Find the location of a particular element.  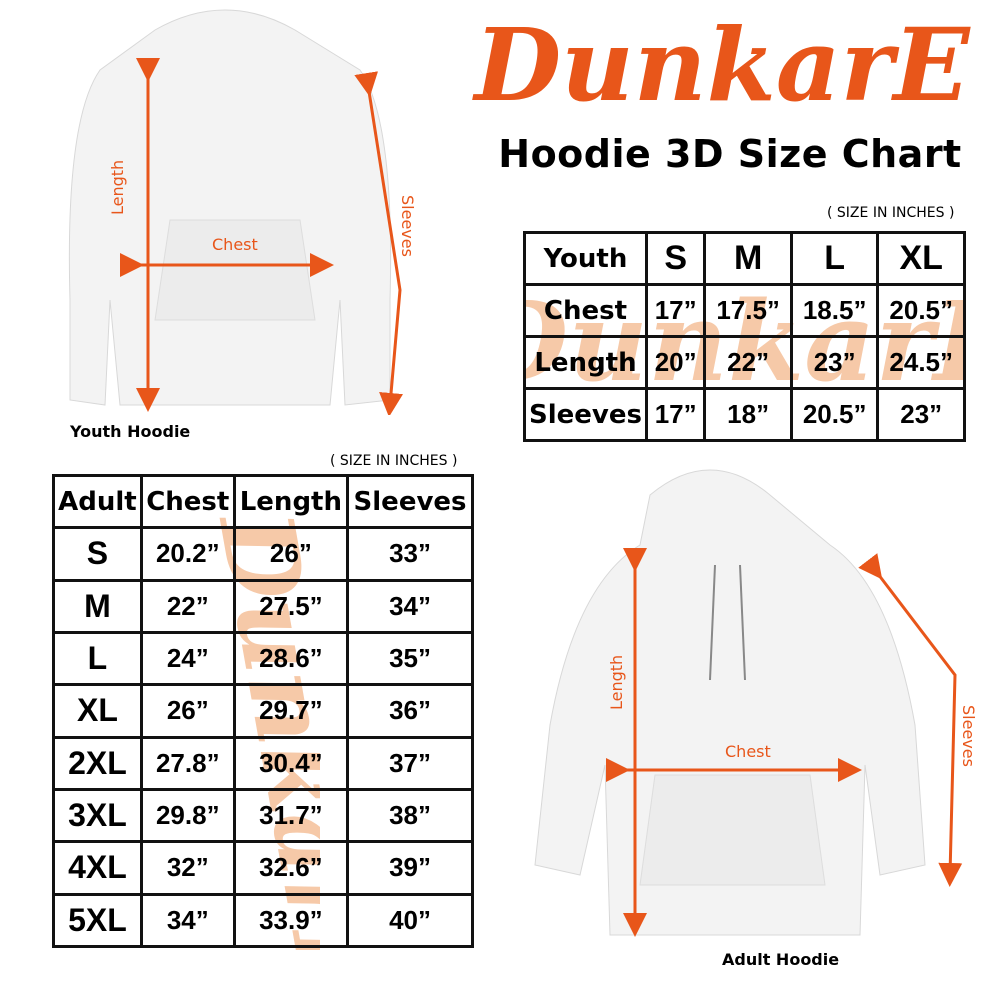

row-size: 2XL is located at coordinates (97, 763).